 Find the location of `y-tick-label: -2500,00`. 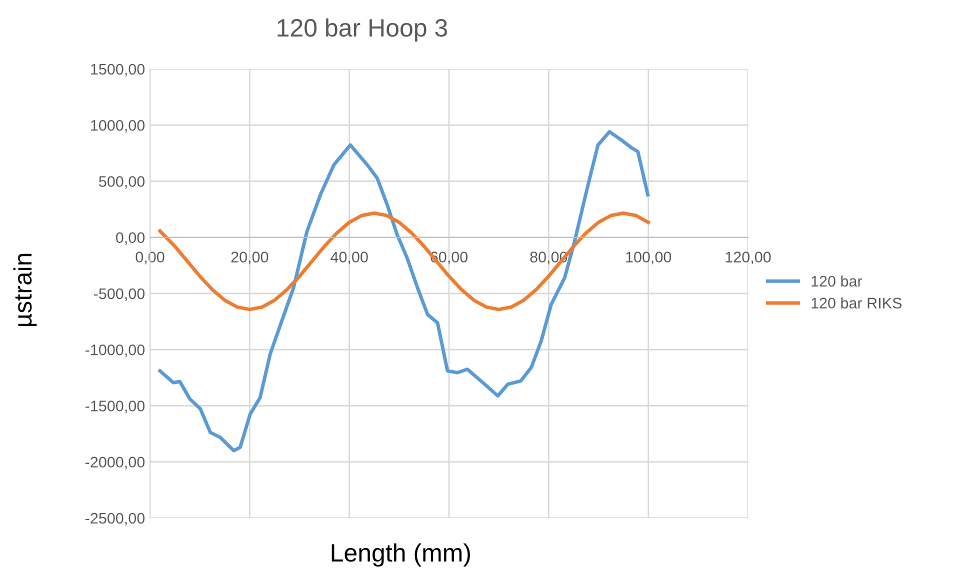

y-tick-label: -2500,00 is located at coordinates (115, 519).